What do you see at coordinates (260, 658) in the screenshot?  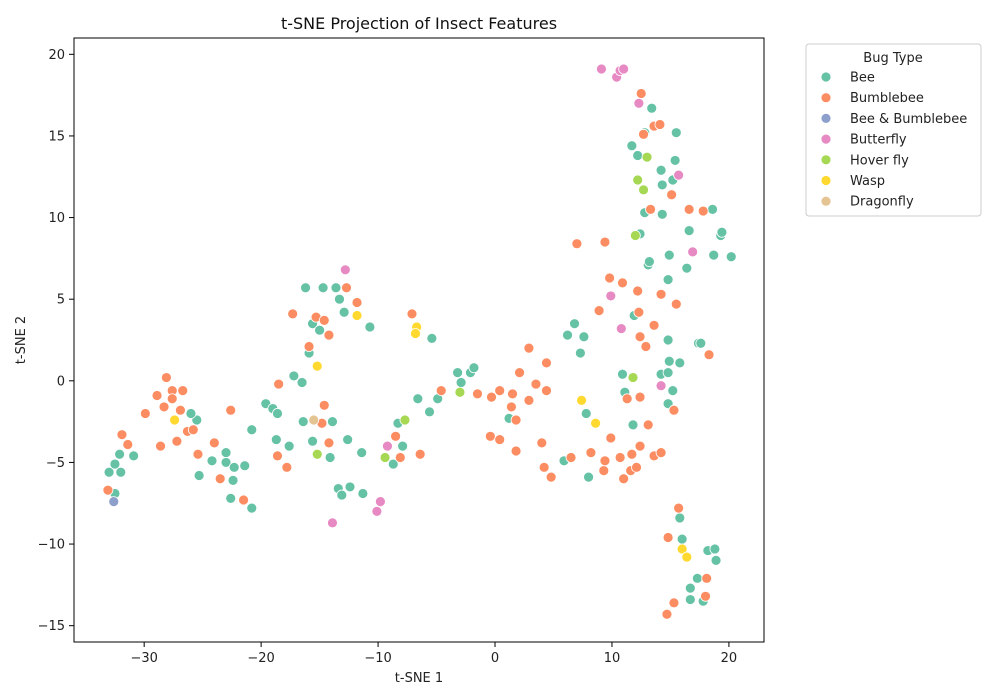 I see `x-tick-label: −20` at bounding box center [260, 658].